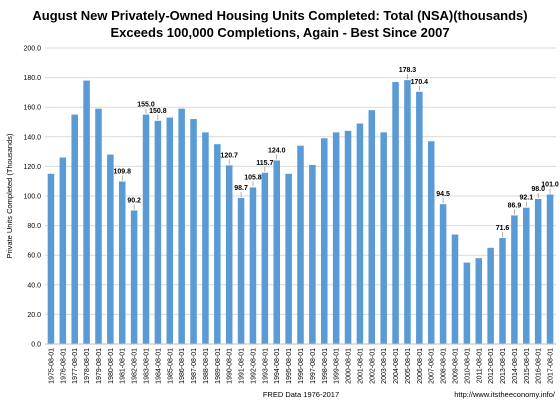 This screenshot has width=560, height=403. Describe the element at coordinates (360, 366) in the screenshot. I see `x-tick-label: 2001-08-01` at that location.